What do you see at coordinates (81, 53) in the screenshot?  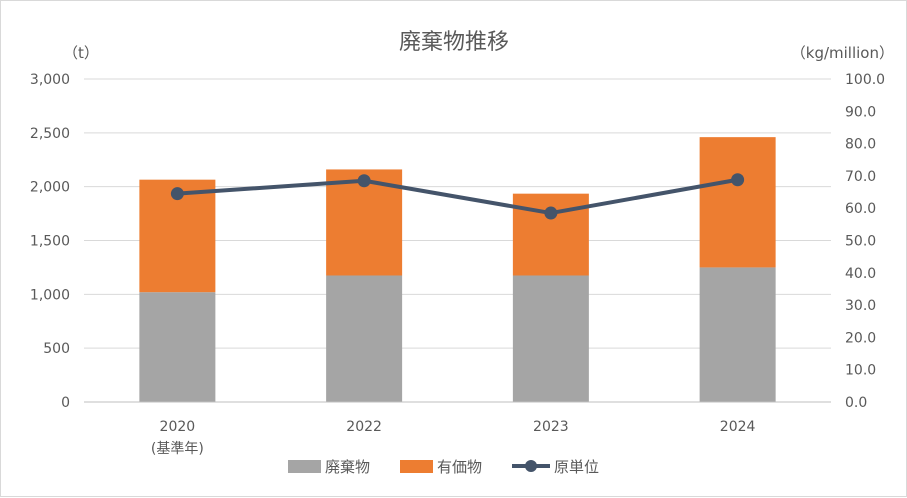 I see `left-axis-unit: （t）` at bounding box center [81, 53].